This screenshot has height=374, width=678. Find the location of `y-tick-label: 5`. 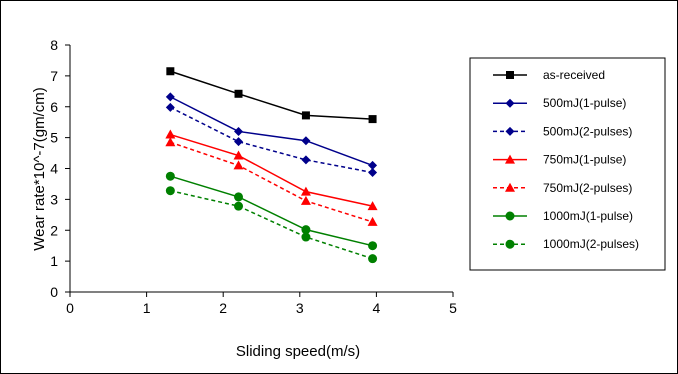

y-tick-label: 5 is located at coordinates (54, 138).